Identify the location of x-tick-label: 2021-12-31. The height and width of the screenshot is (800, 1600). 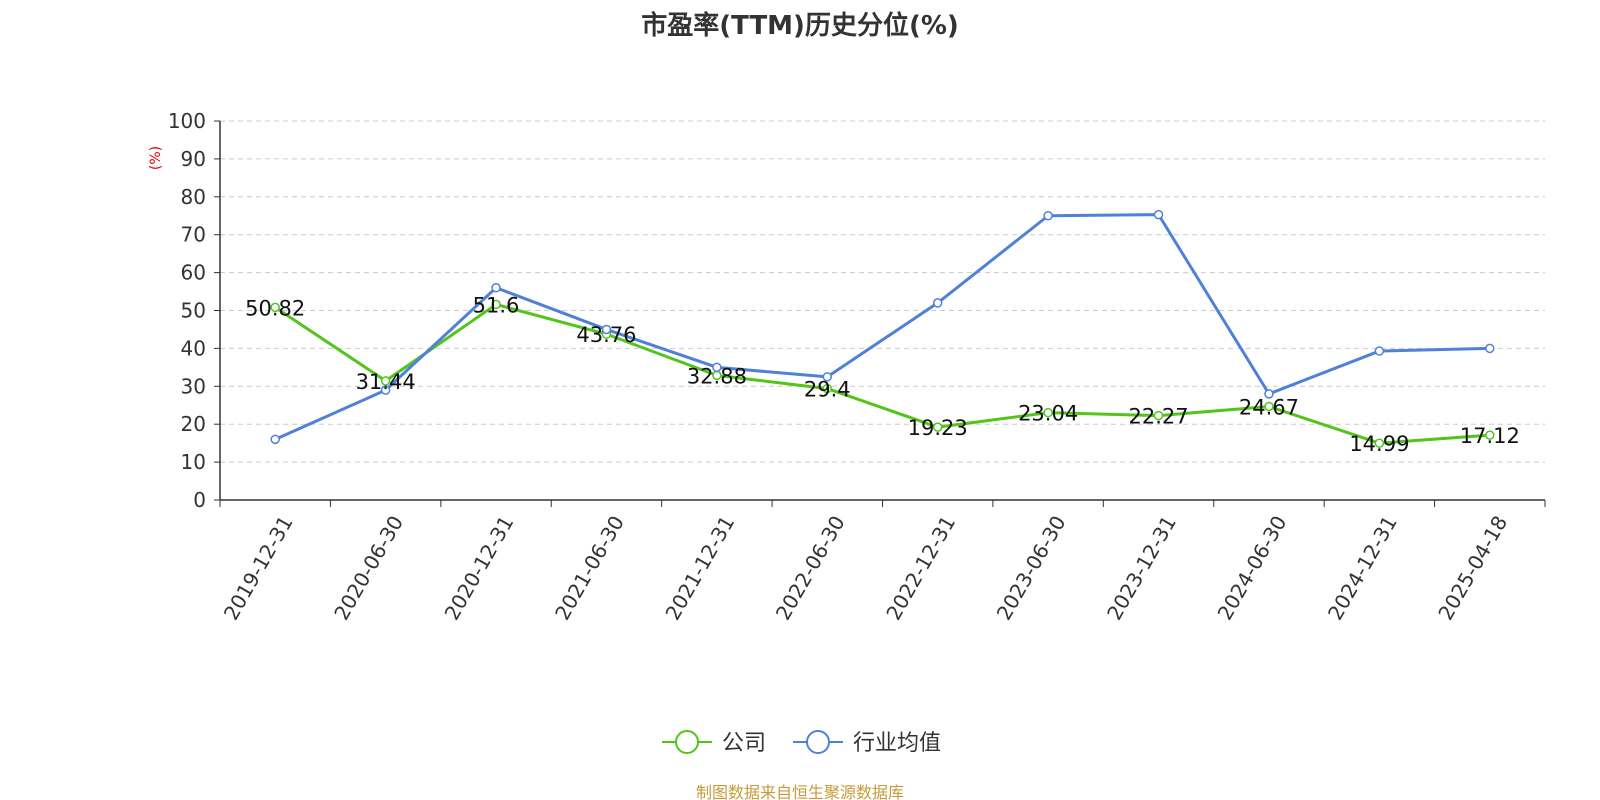
(699, 568).